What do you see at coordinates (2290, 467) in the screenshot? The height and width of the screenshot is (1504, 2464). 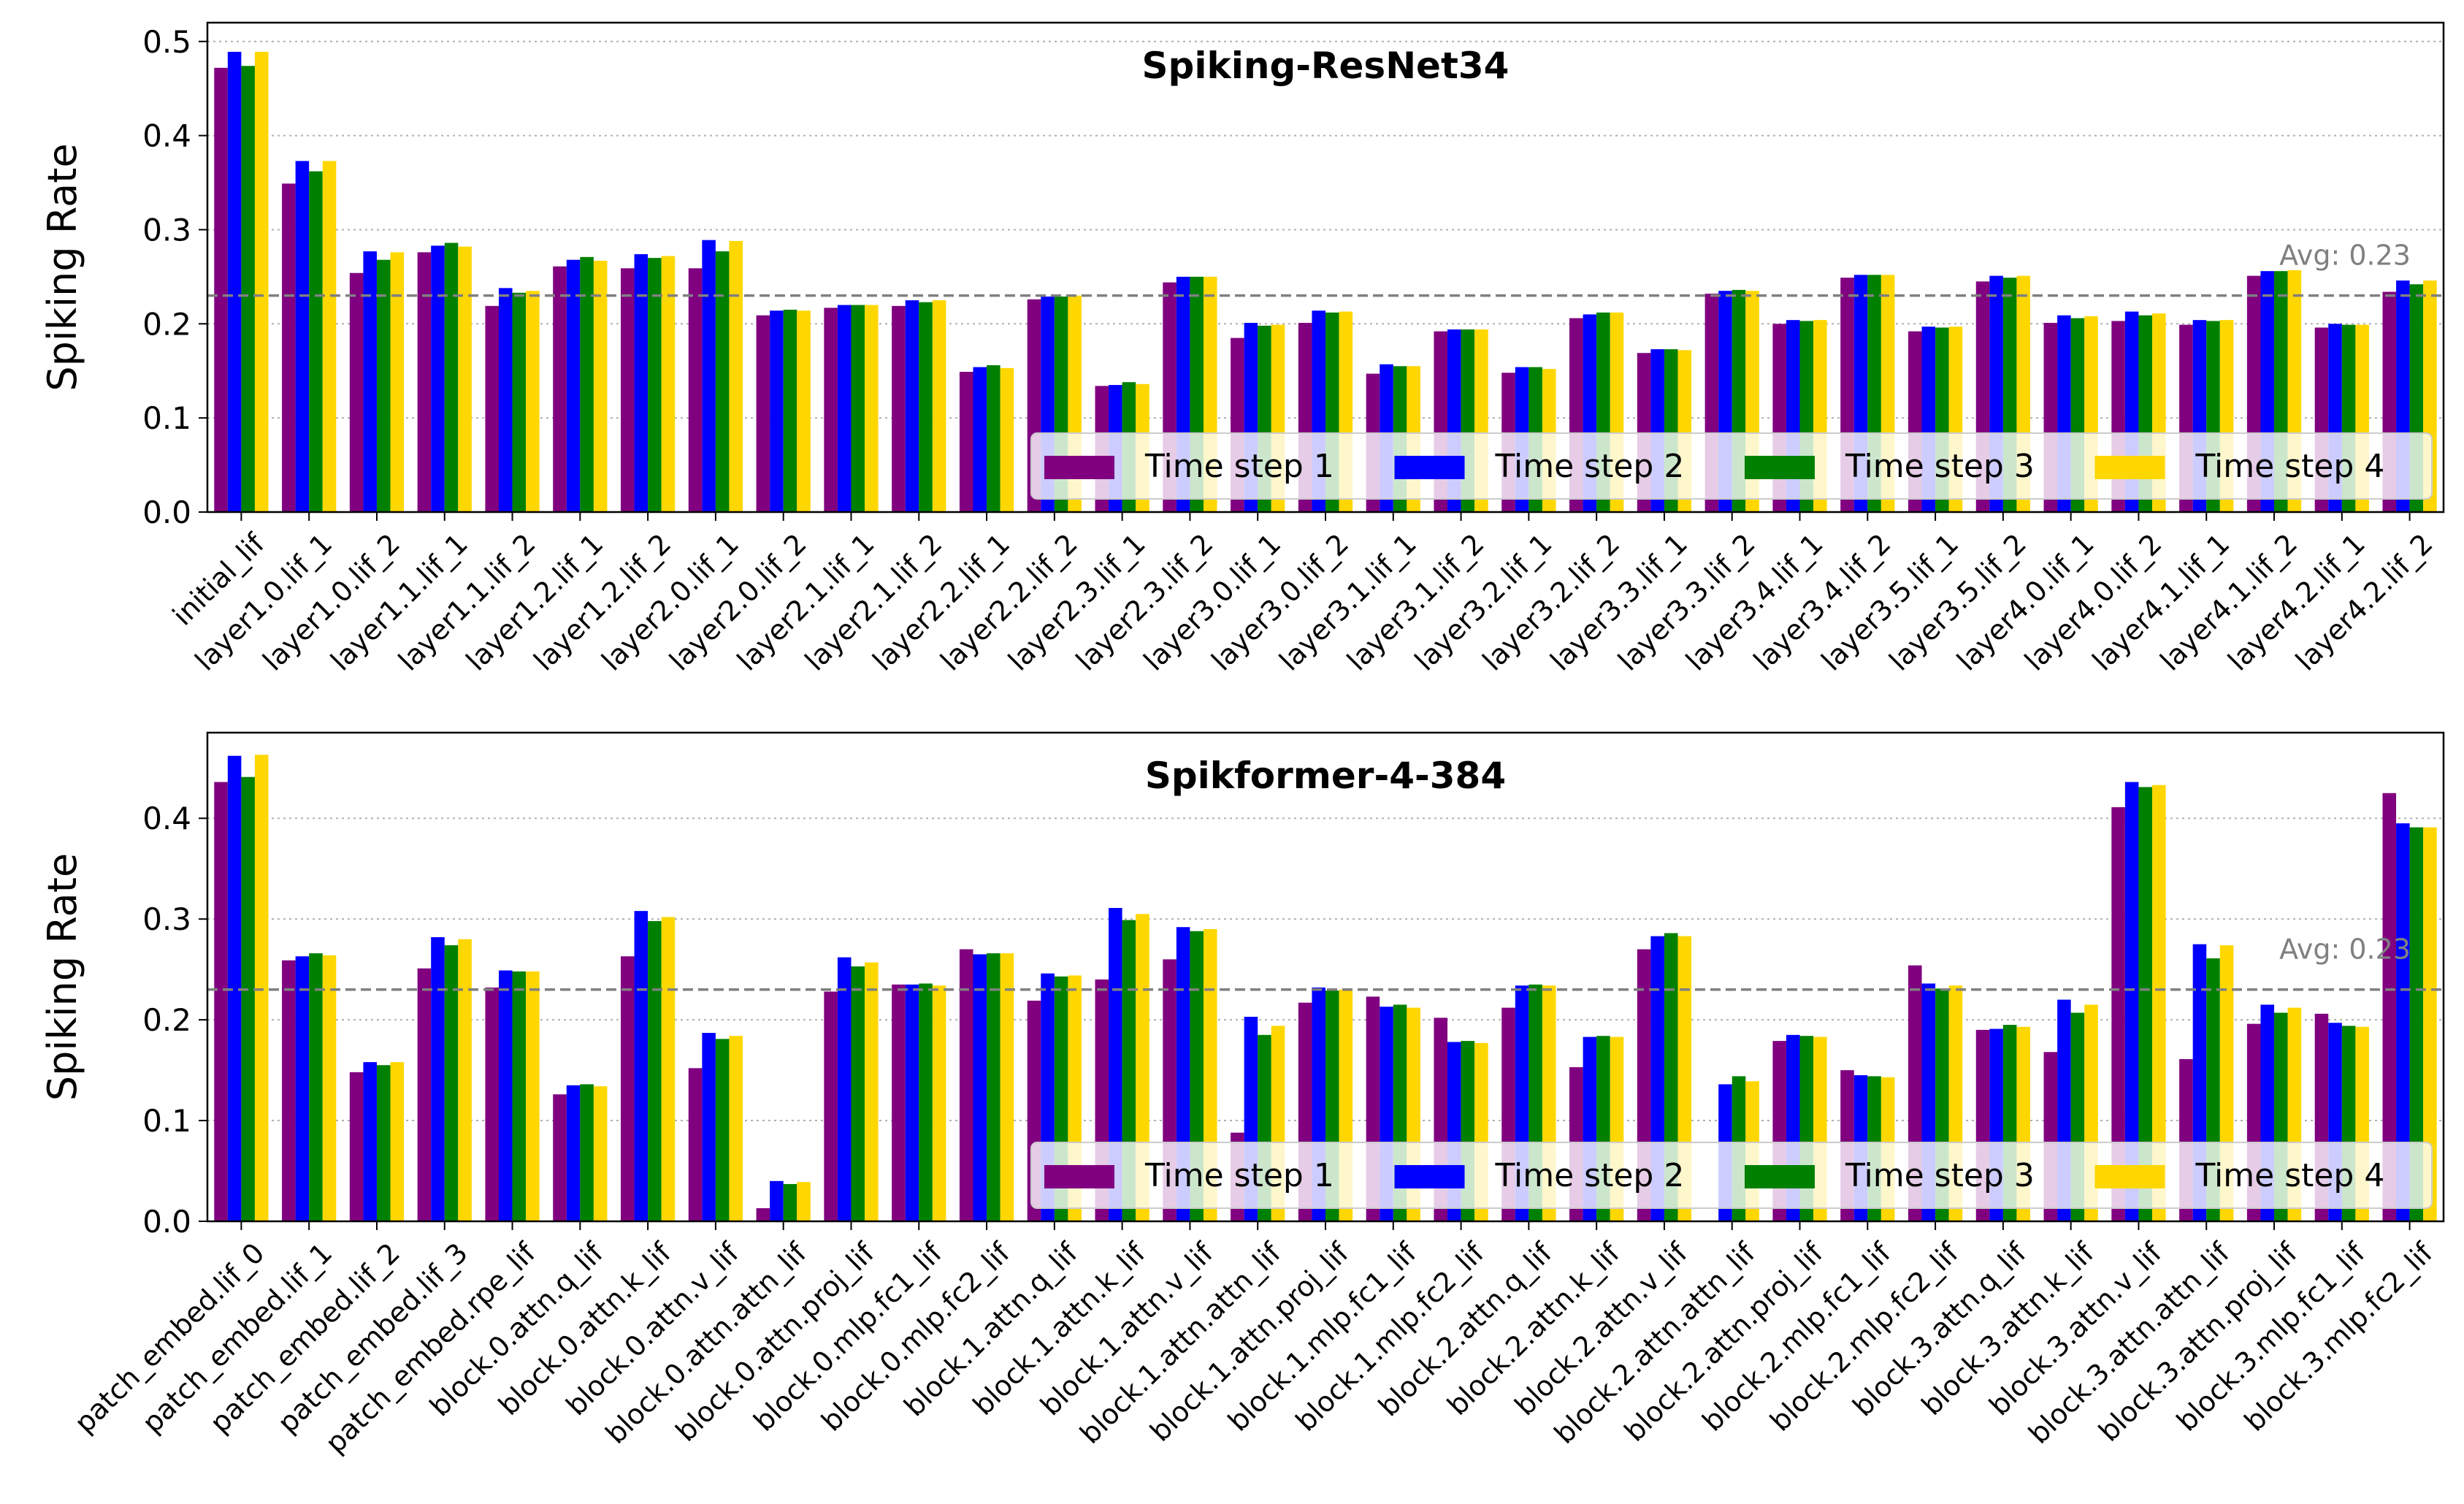 I see `legend-label: Time step 4` at bounding box center [2290, 467].